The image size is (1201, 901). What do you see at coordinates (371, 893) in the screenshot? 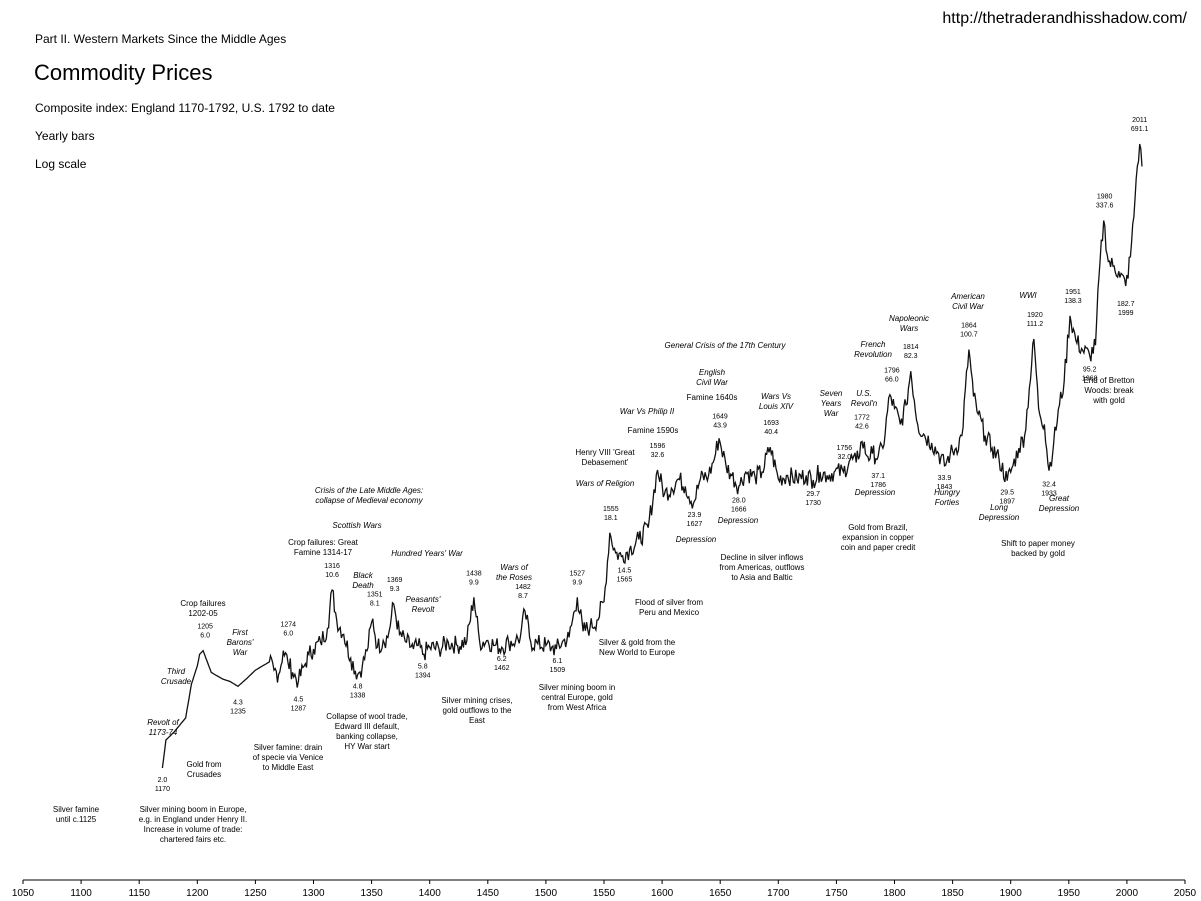
I see `x-tick-label-1350: 1350` at bounding box center [371, 893].